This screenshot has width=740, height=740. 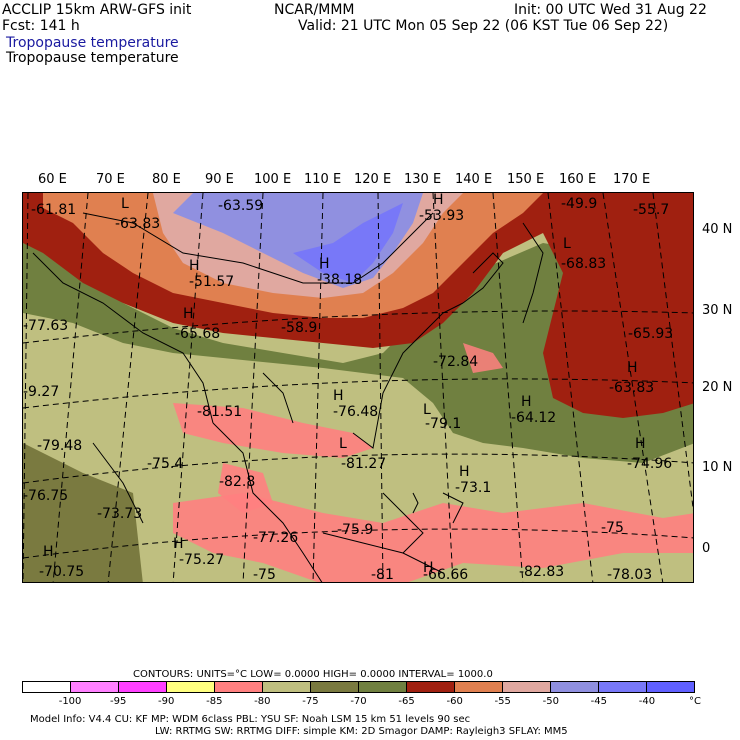 I want to click on contour-value-label: -78.03, so click(x=630, y=575).